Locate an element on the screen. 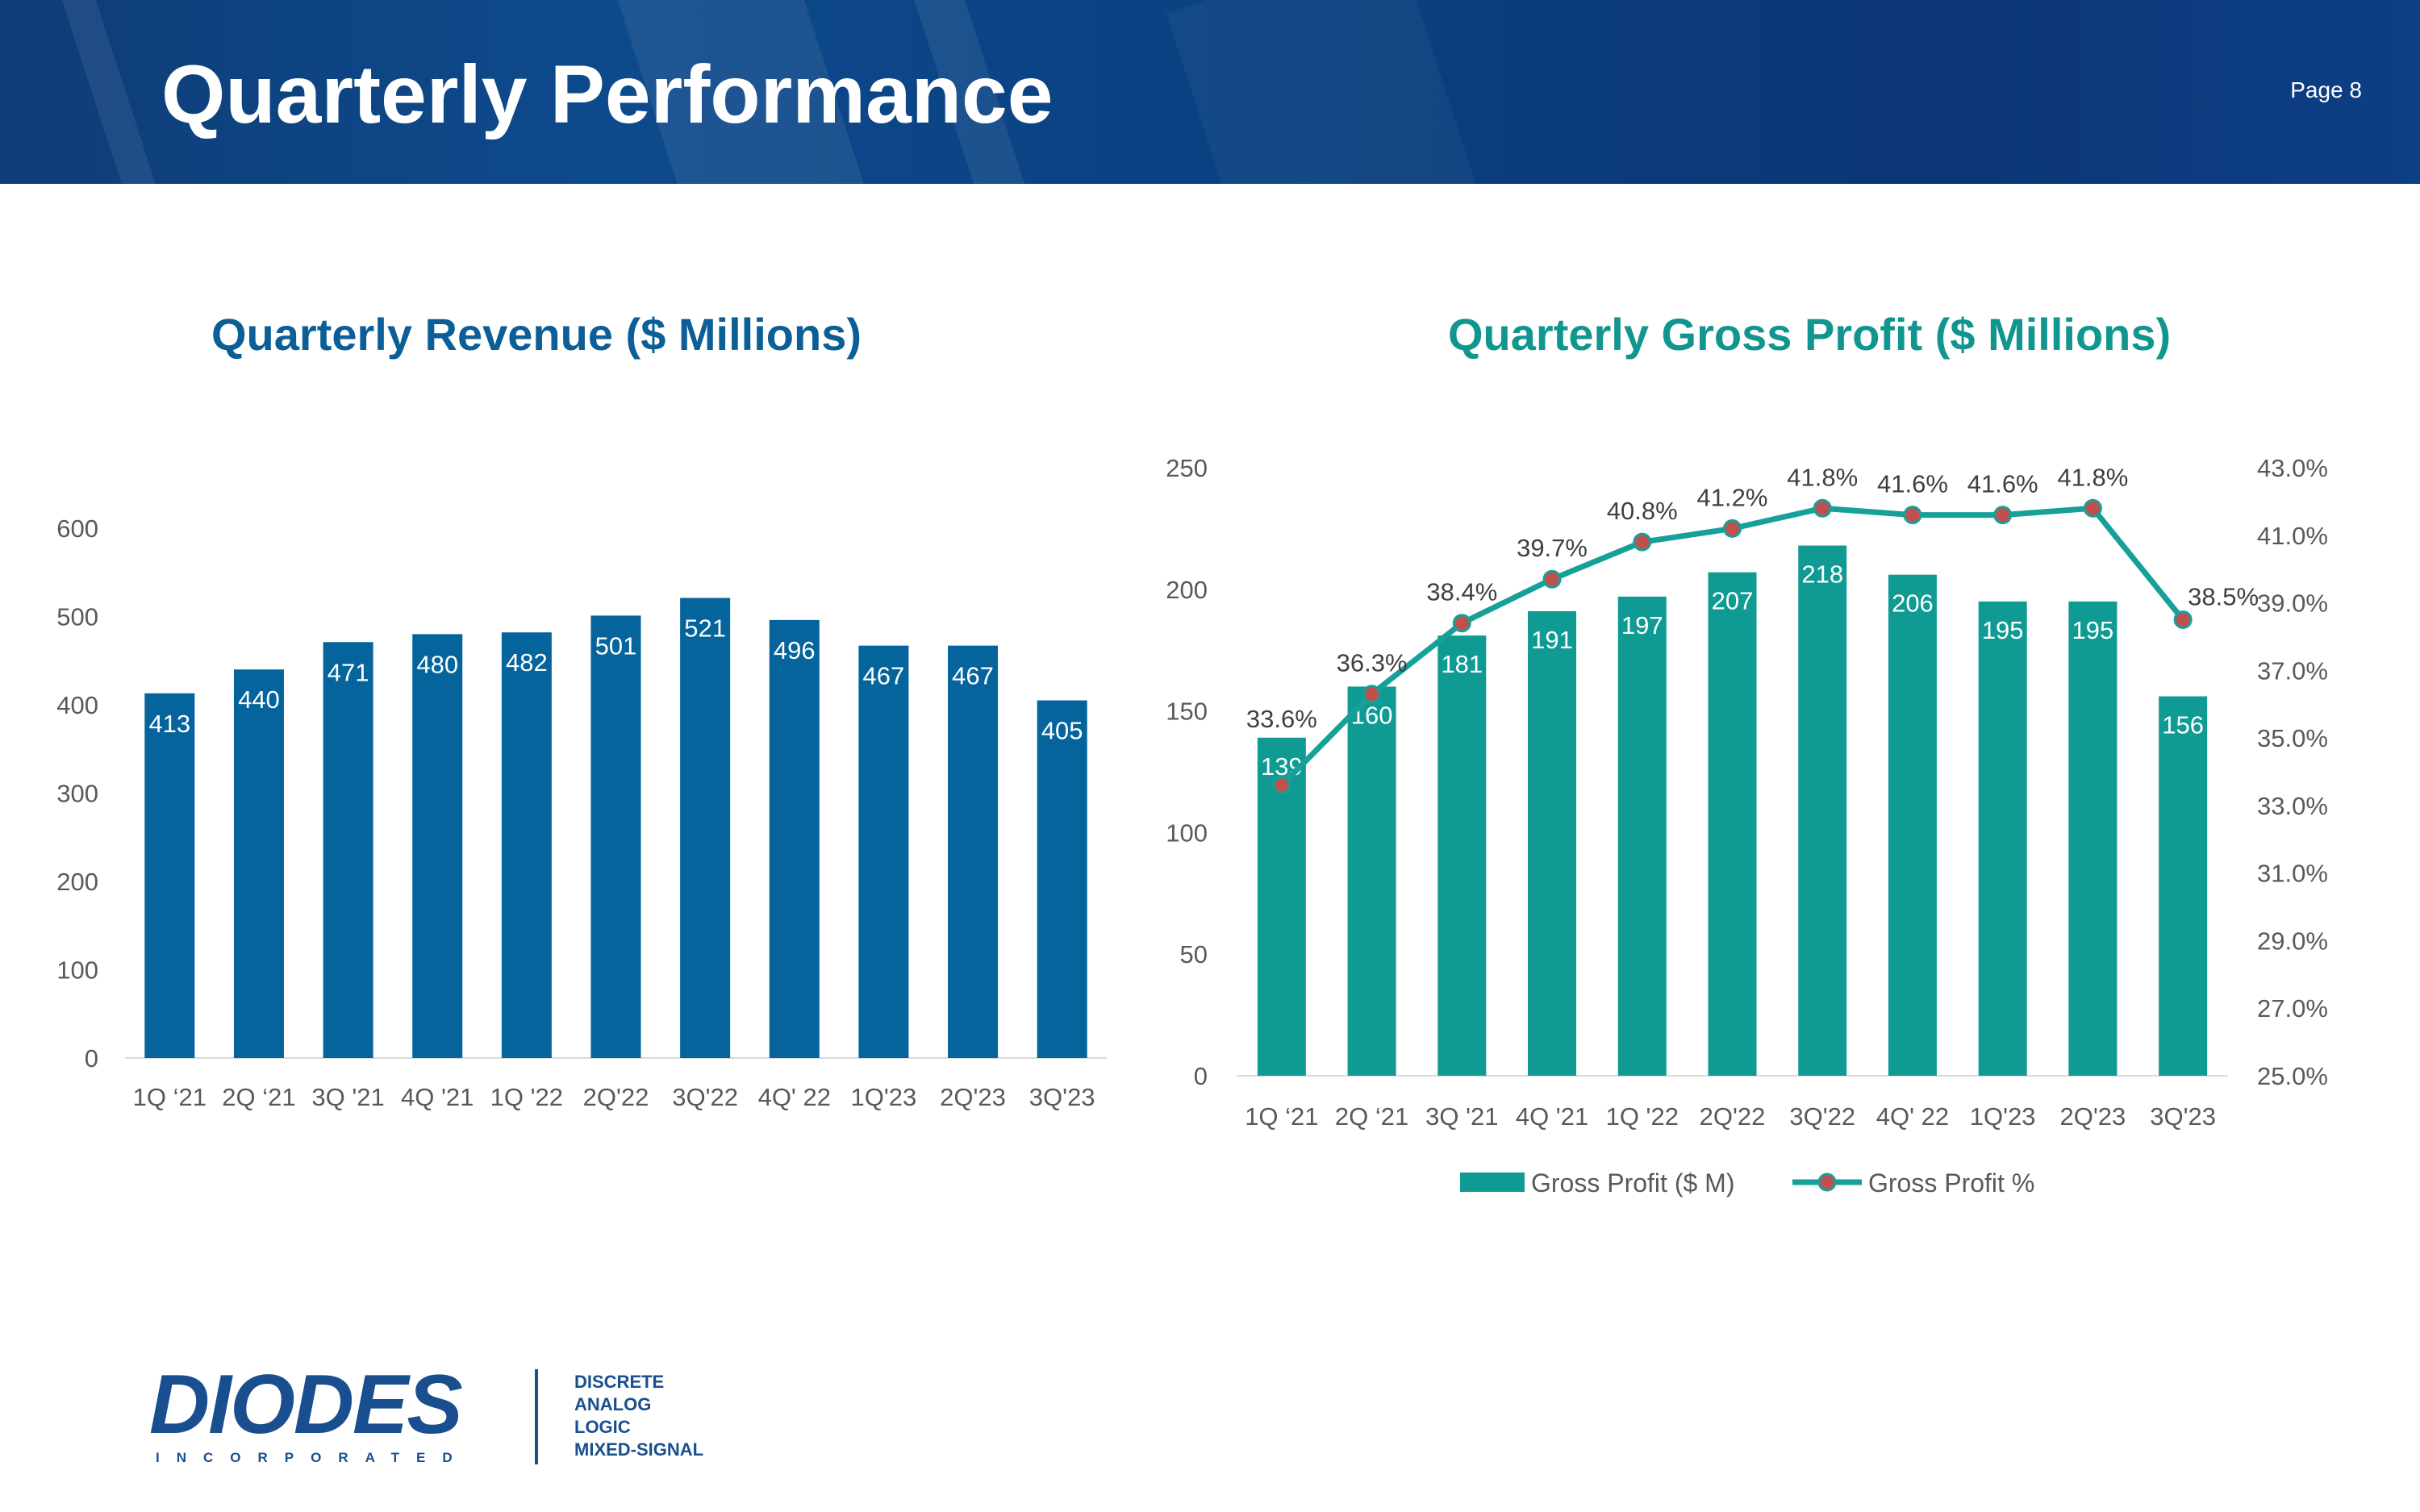 This screenshot has height=1512, width=2420. gp-bar-label: 156 is located at coordinates (2183, 725).